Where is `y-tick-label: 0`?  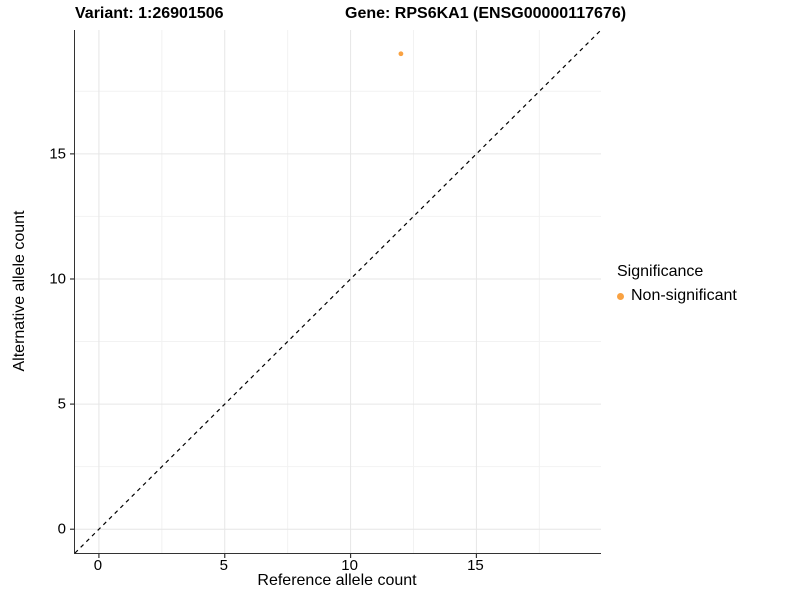
y-tick-label: 0 is located at coordinates (61, 529).